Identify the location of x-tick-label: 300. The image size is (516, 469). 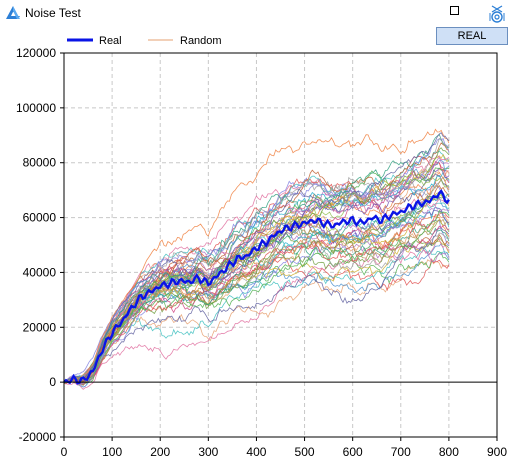
(208, 452).